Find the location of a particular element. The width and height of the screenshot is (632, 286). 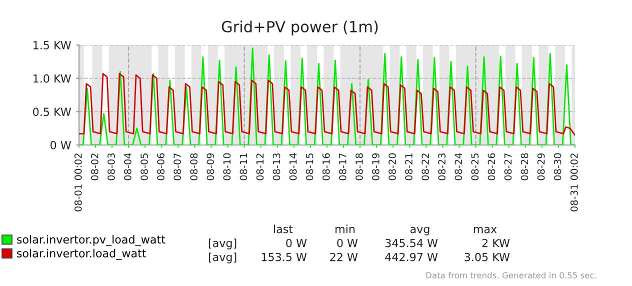

x-tick-label: 08-21 is located at coordinates (408, 167).